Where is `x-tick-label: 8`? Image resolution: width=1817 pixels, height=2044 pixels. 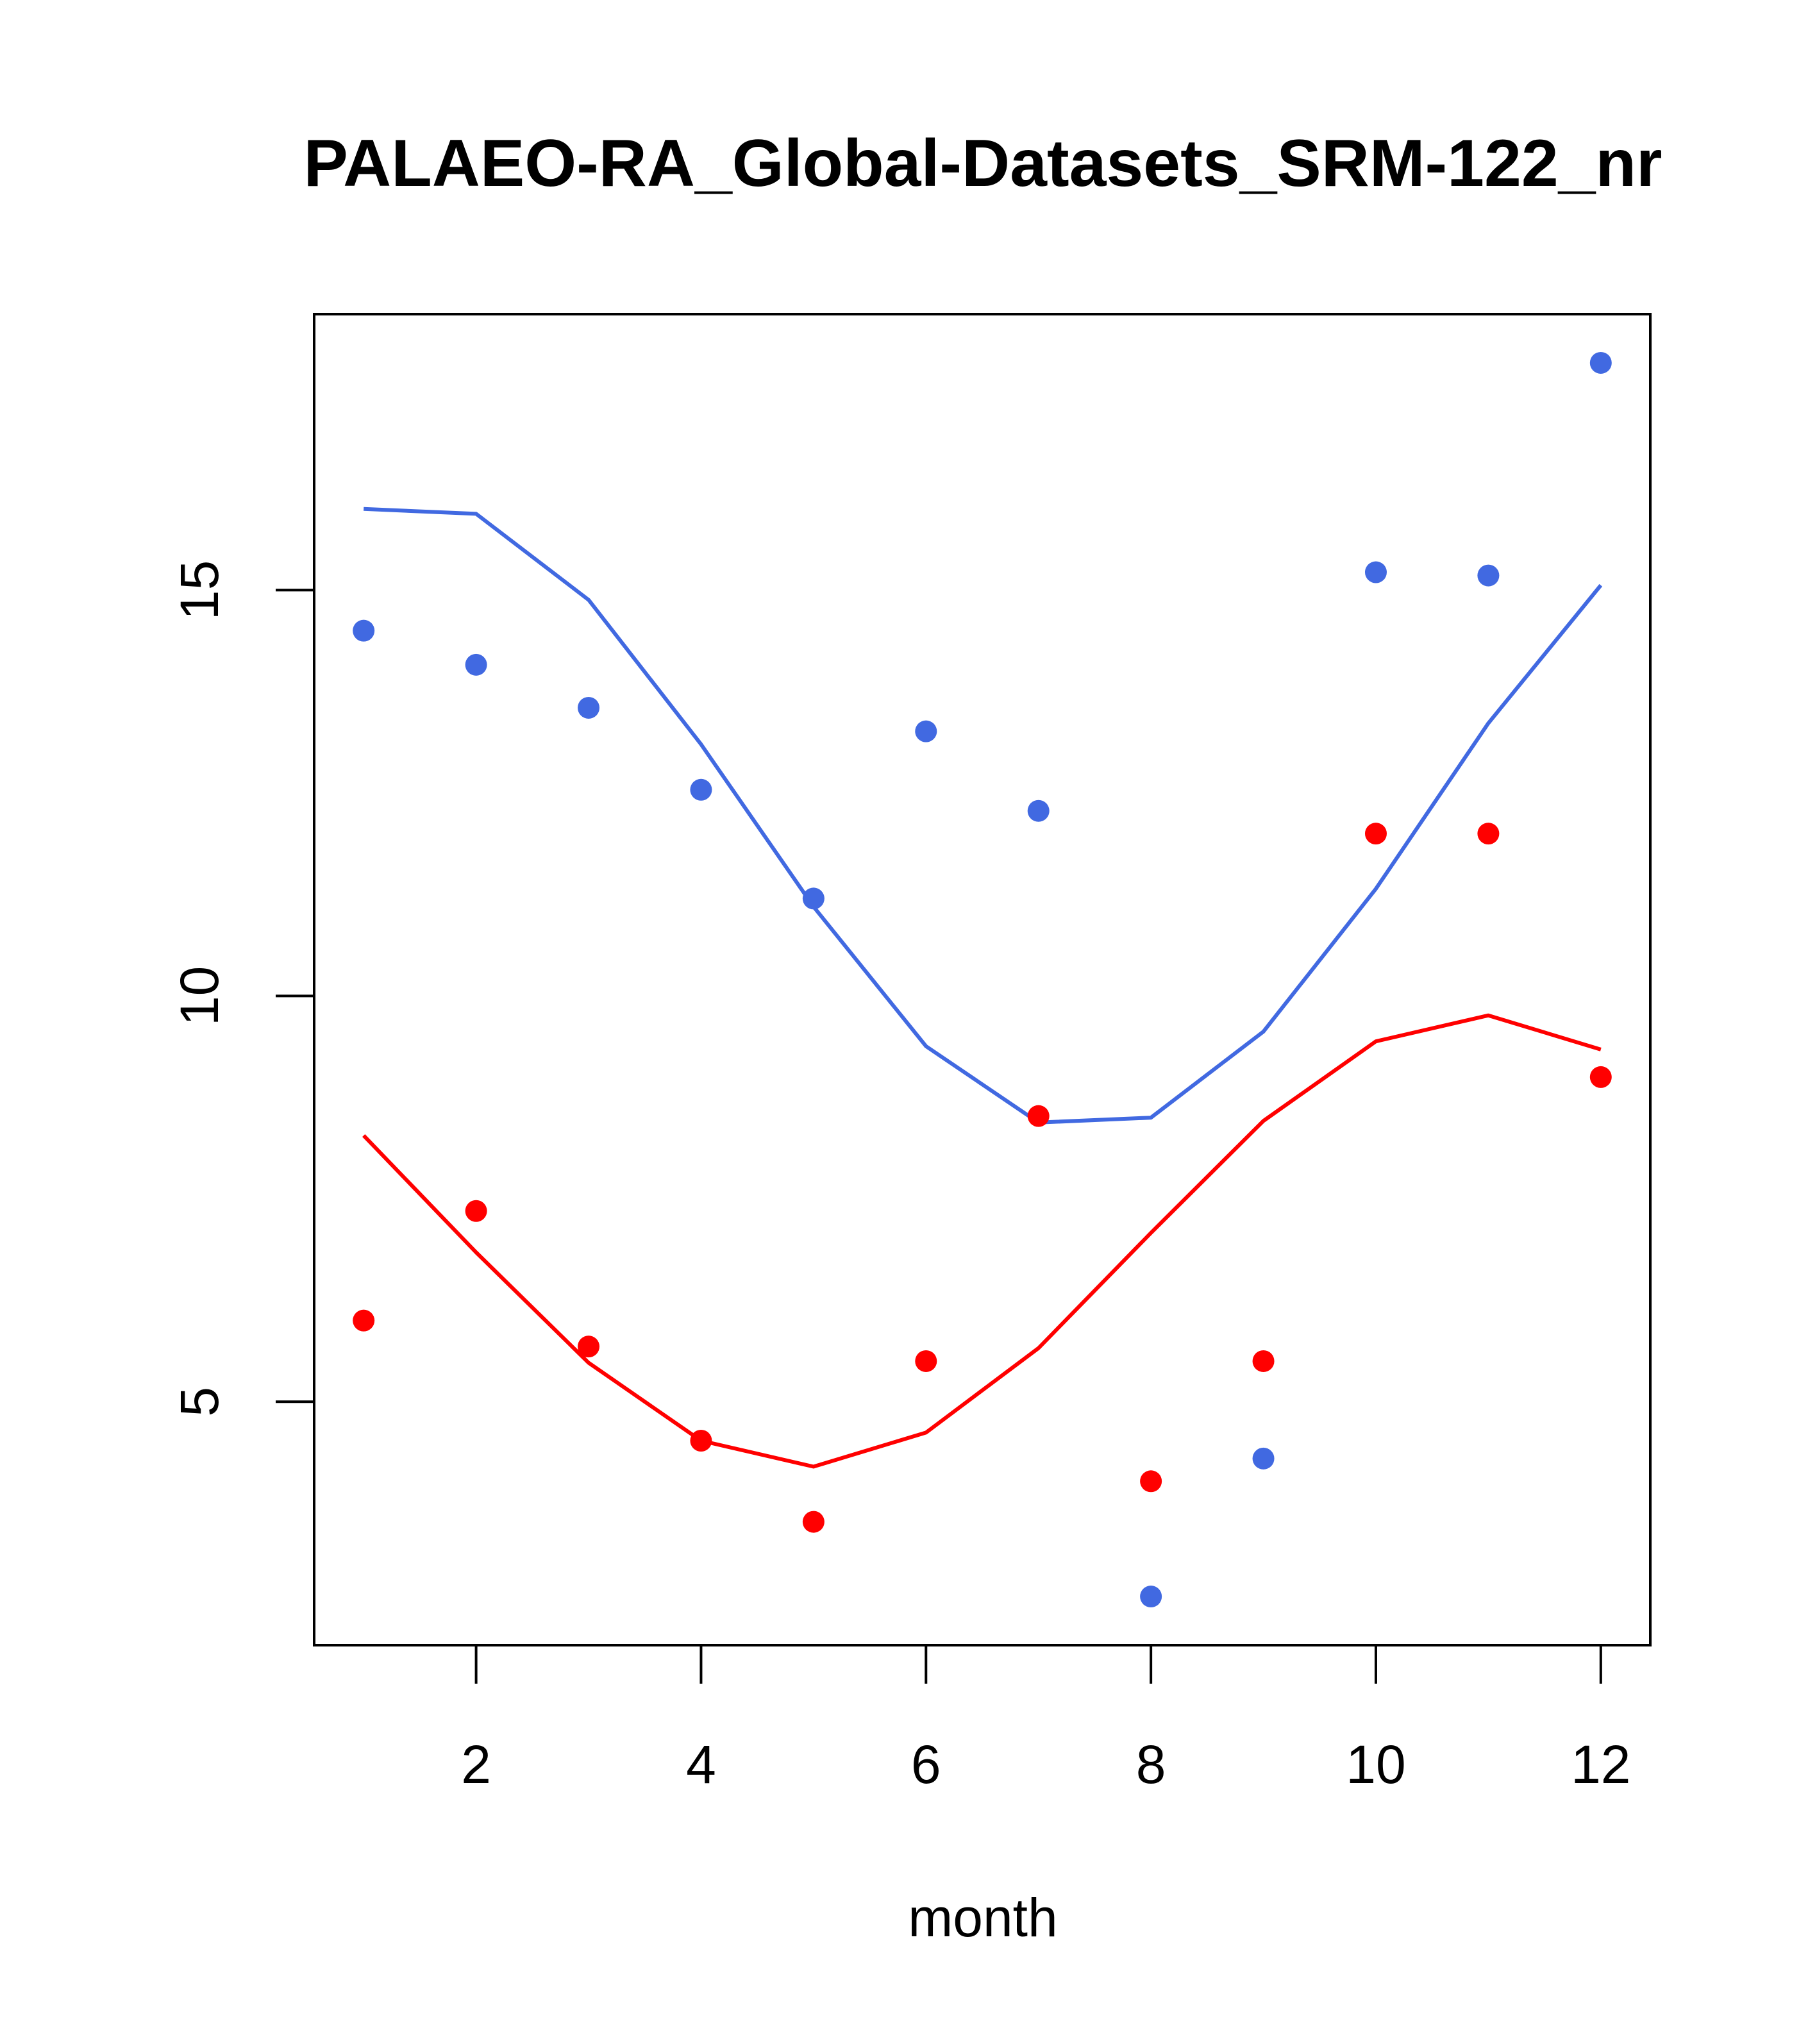
x-tick-label: 8 is located at coordinates (1151, 1764).